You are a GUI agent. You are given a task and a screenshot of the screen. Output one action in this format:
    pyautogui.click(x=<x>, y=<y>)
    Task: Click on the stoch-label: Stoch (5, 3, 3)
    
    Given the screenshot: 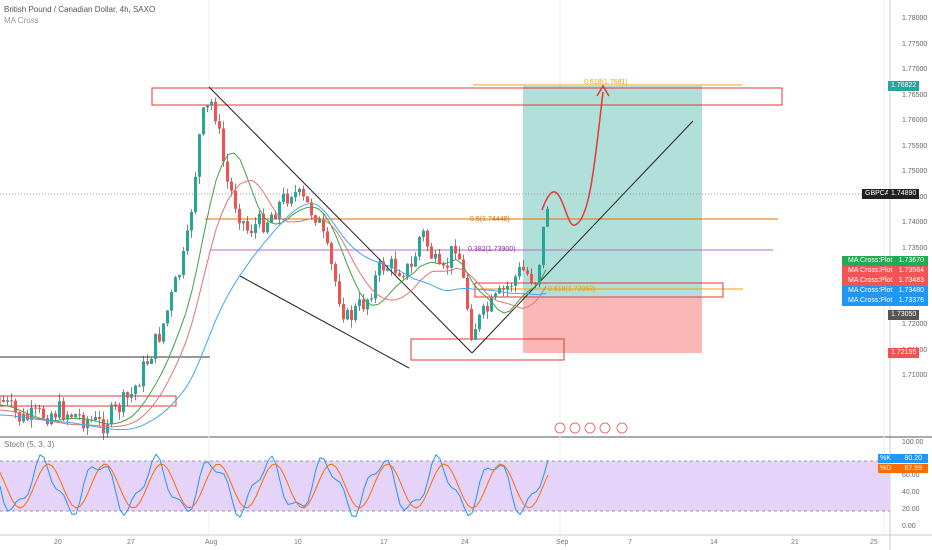 What is the action you would take?
    pyautogui.click(x=29, y=444)
    